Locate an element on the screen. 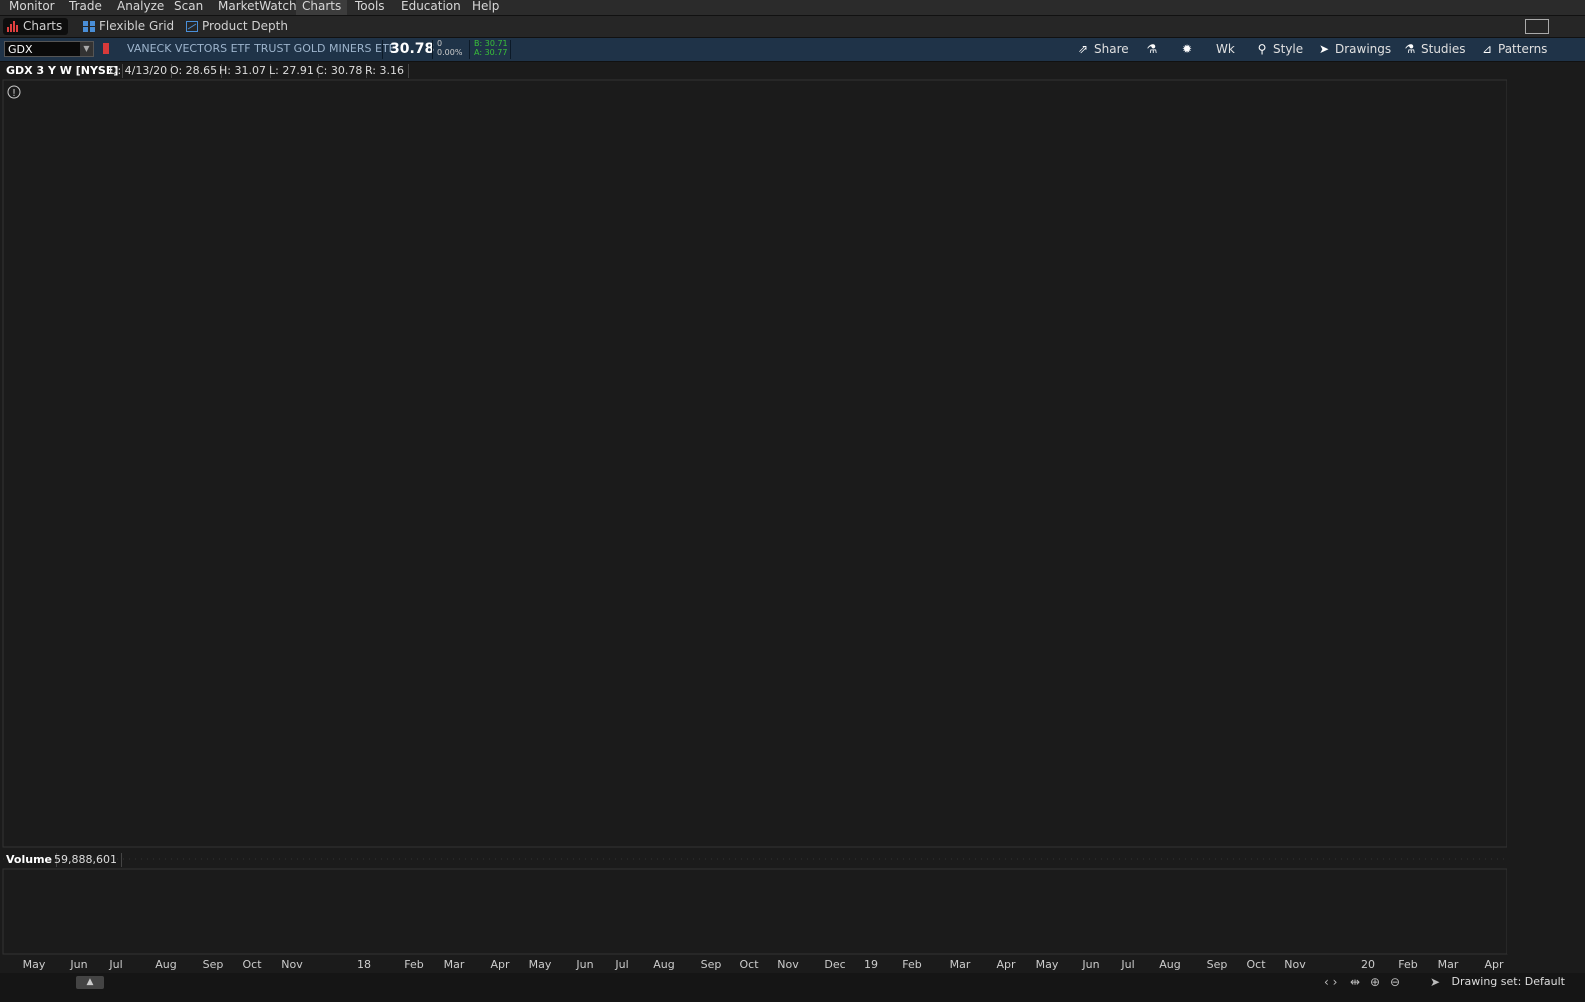  zoom-icon: ⊖ is located at coordinates (1395, 982).